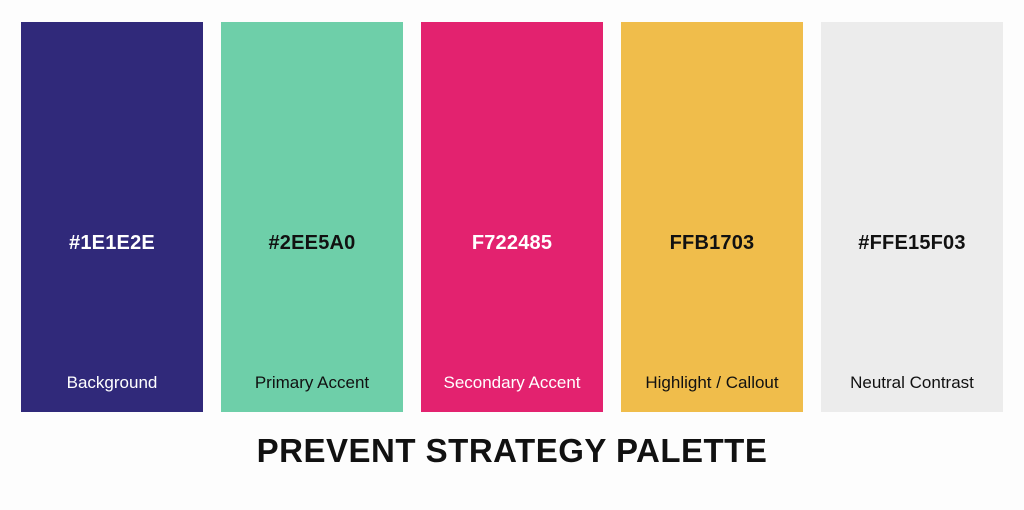  What do you see at coordinates (312, 382) in the screenshot?
I see `swatch-role-label: Primary Accent` at bounding box center [312, 382].